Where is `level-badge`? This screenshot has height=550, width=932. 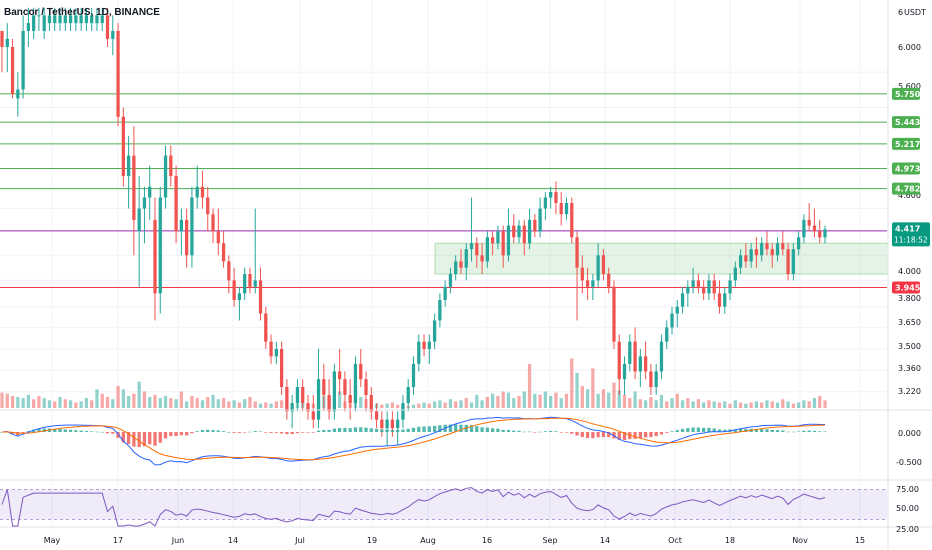
level-badge is located at coordinates (906, 143).